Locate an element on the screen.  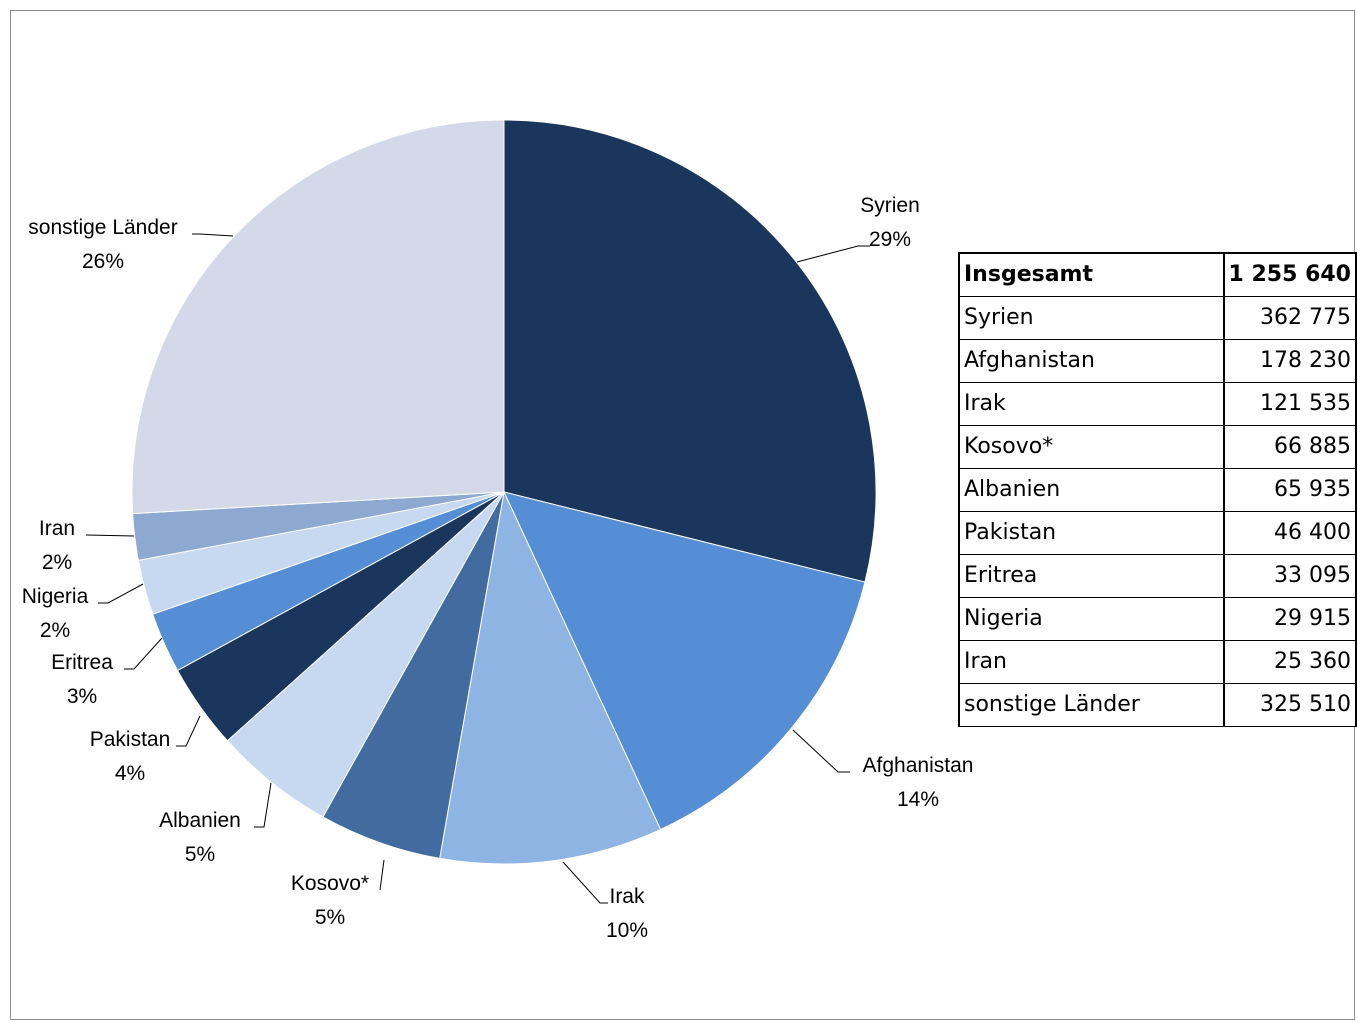
pie-slice-syrien is located at coordinates (690, 351).